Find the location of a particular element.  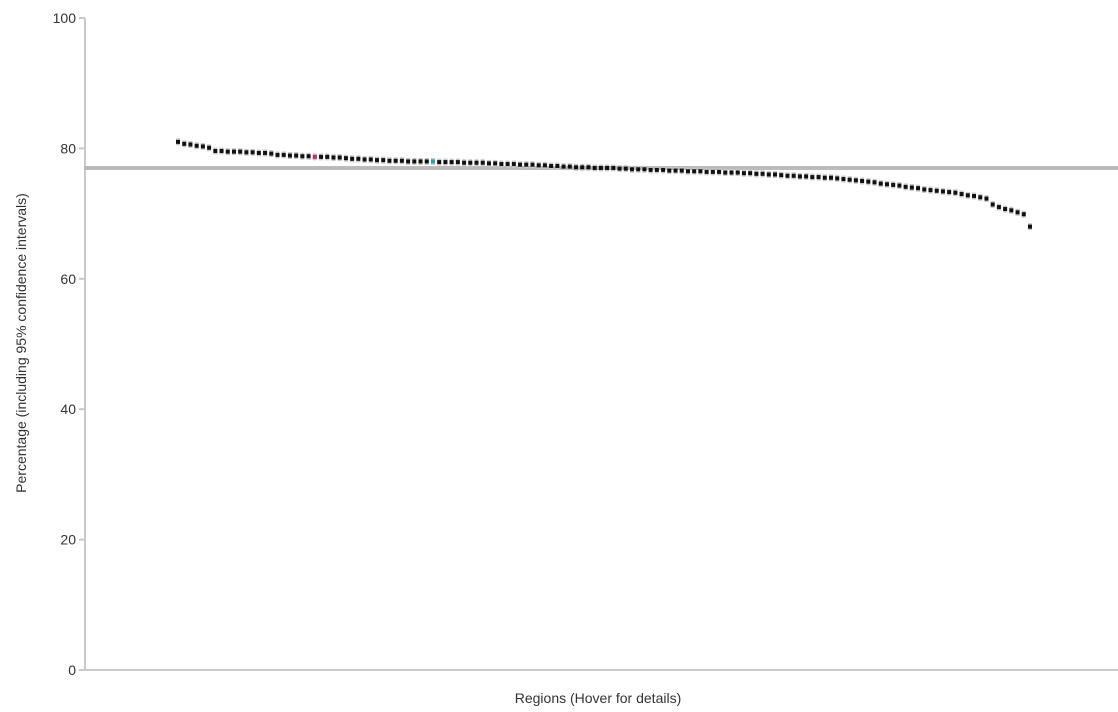

data-points is located at coordinates (604, 184).